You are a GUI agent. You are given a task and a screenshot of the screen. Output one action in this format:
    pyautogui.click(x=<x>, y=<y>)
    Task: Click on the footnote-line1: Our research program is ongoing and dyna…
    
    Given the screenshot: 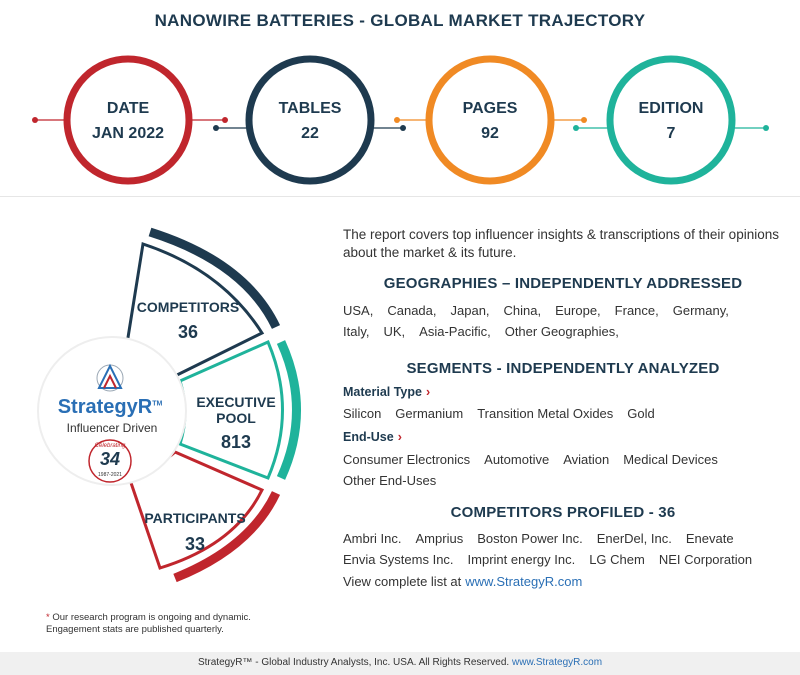 What is the action you would take?
    pyautogui.click(x=151, y=617)
    